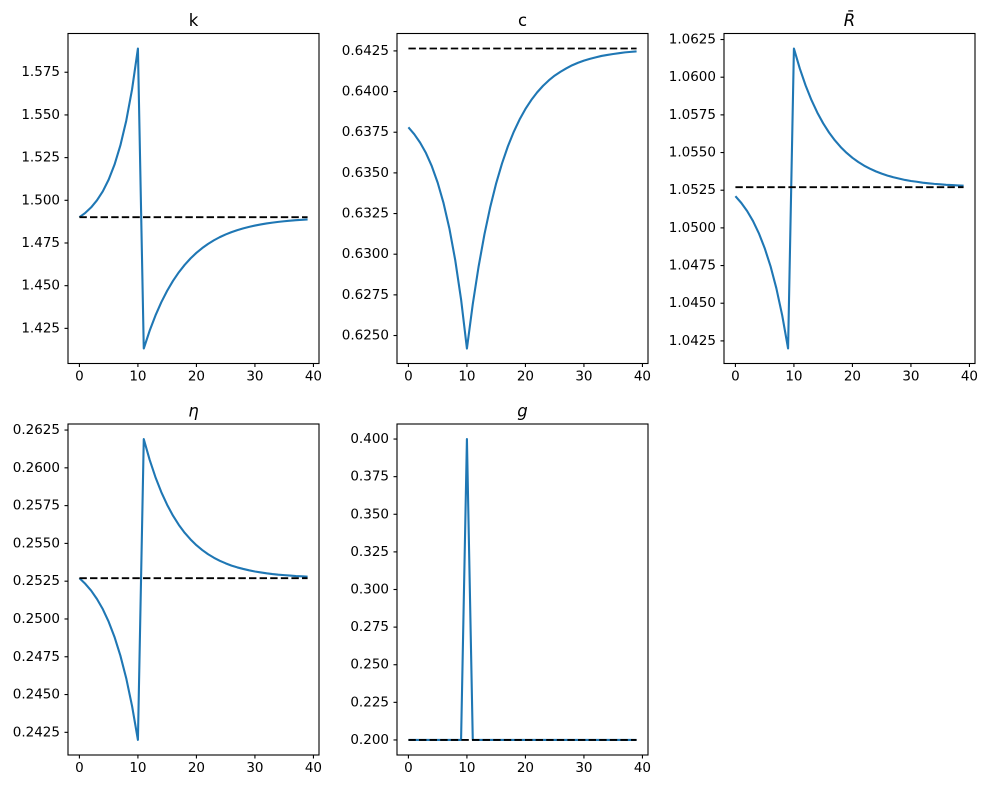 The height and width of the screenshot is (790, 989). I want to click on y-tick-label: 0.6325, so click(365, 214).